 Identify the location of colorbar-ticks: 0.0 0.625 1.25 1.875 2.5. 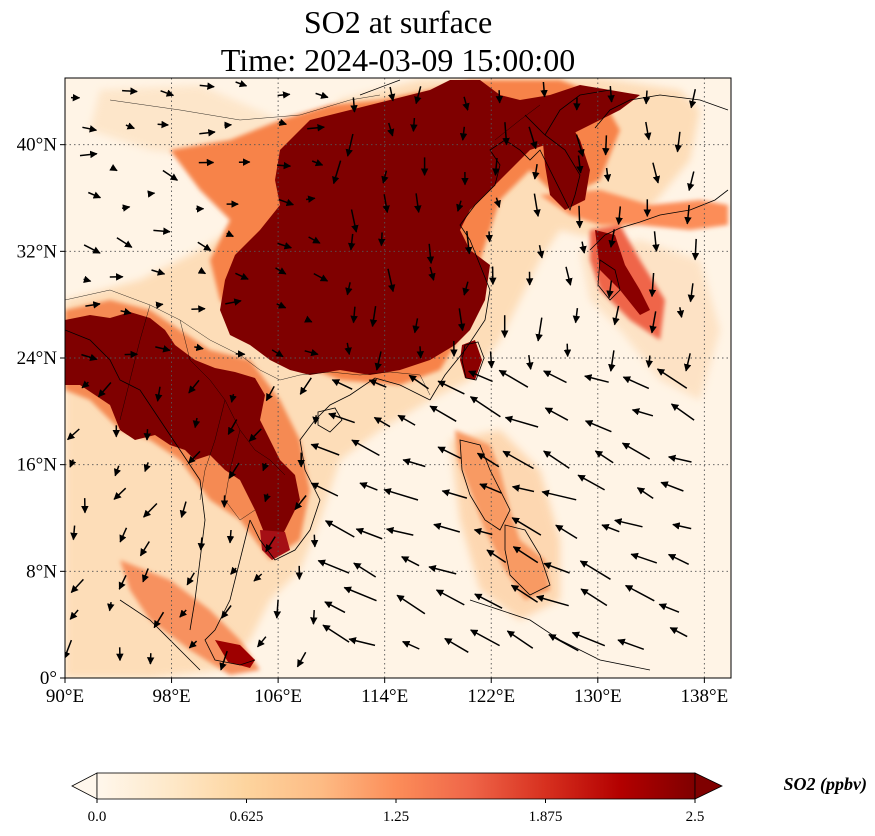
(396, 812).